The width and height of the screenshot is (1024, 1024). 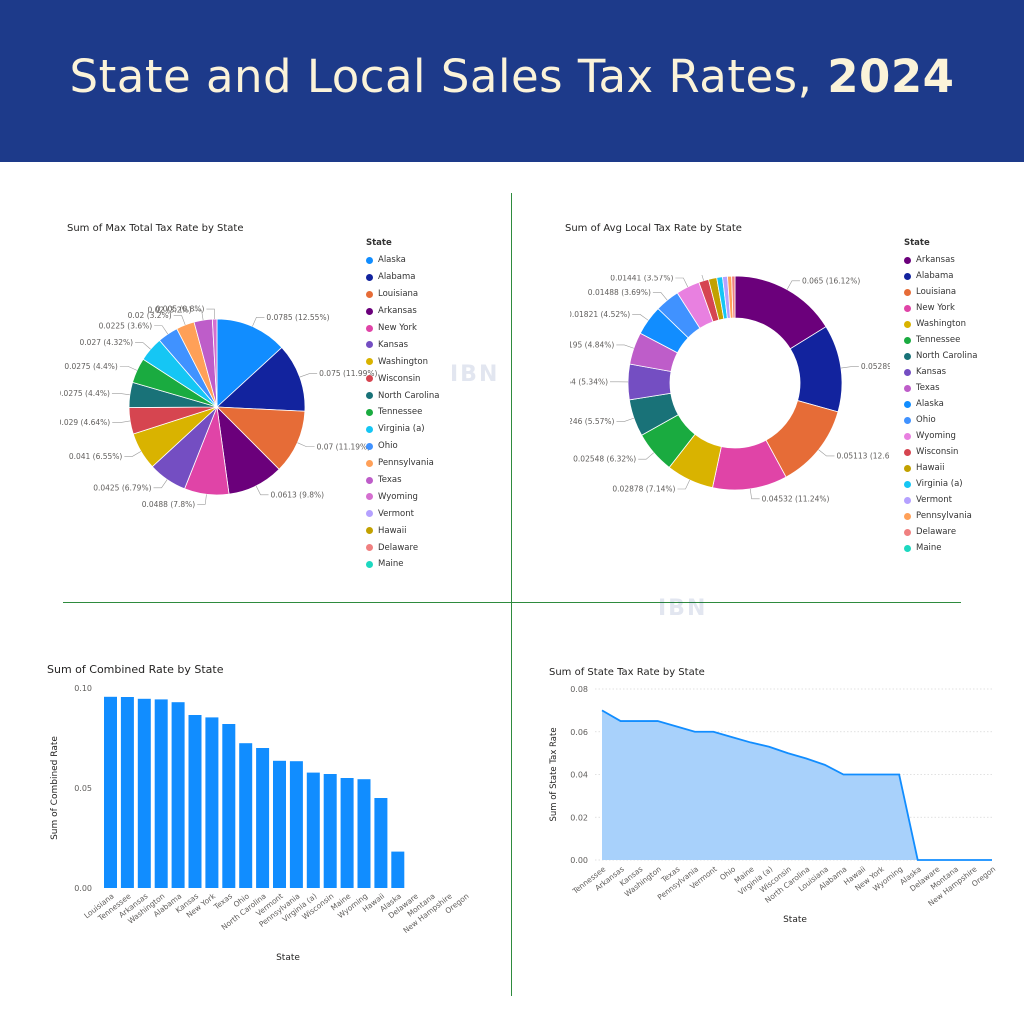 I want to click on bar-kansas, so click(x=195, y=801).